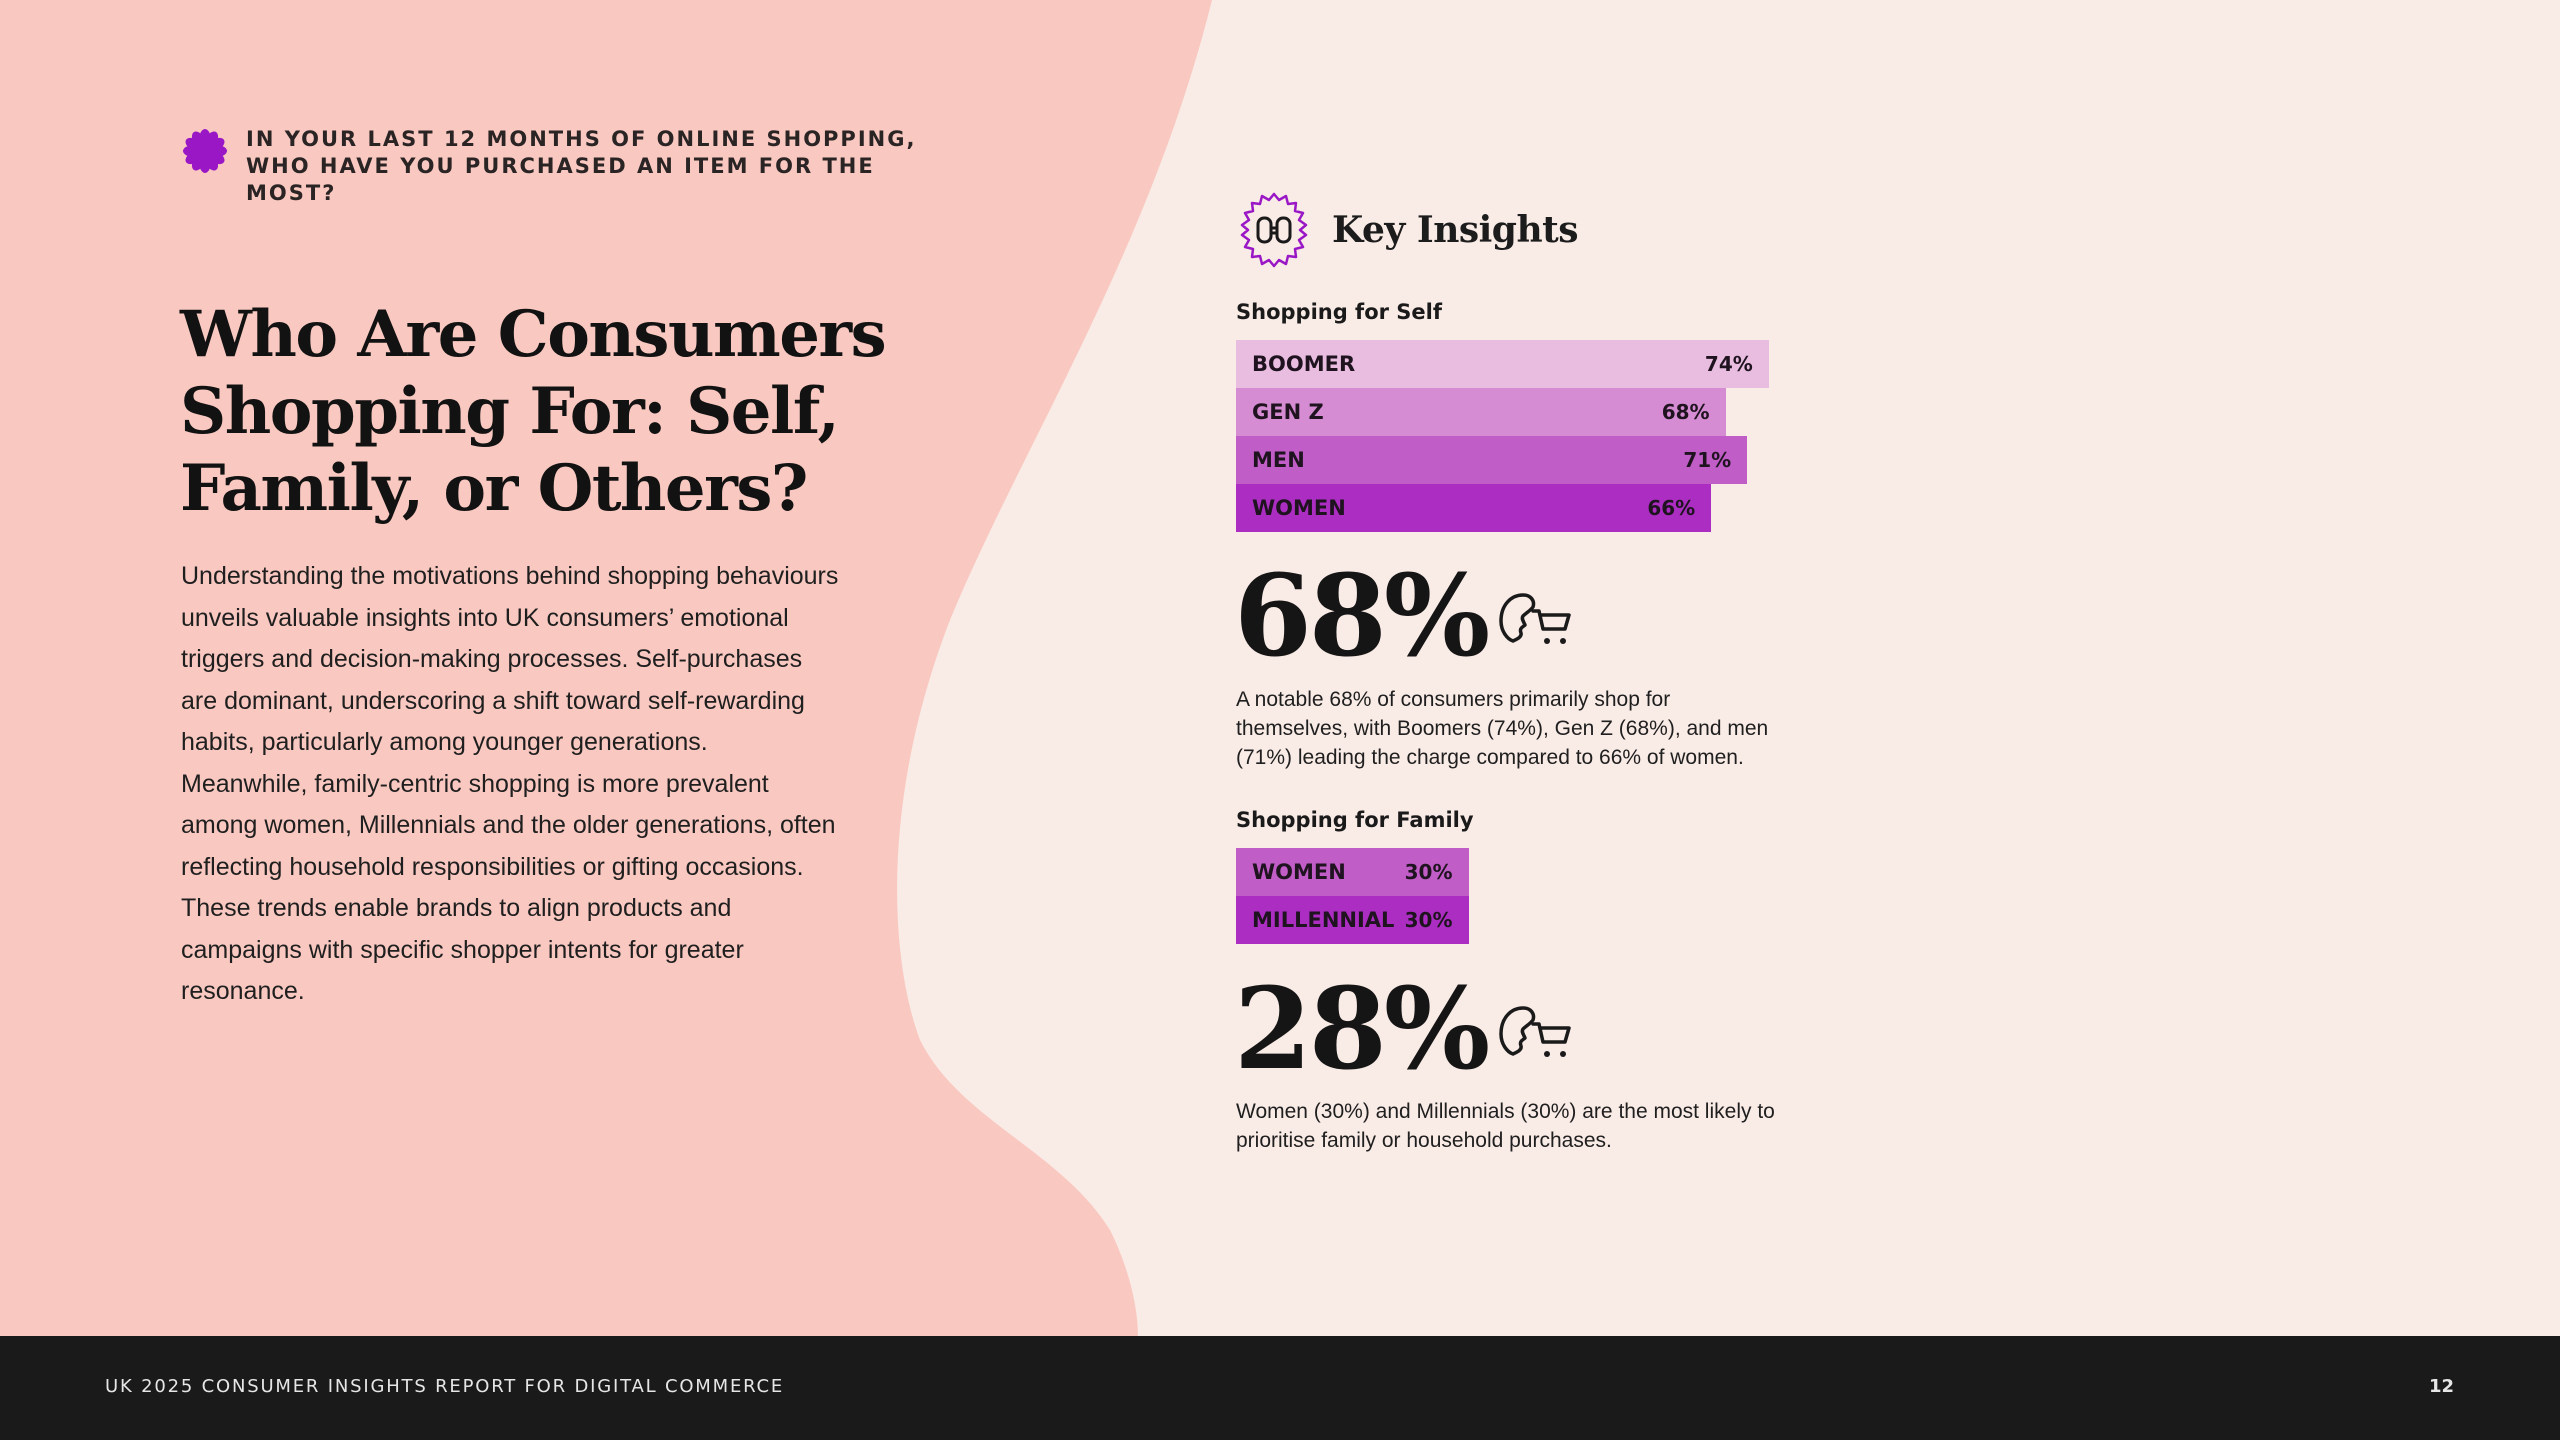 This screenshot has height=1440, width=2560. What do you see at coordinates (1278, 460) in the screenshot?
I see `bar-label: MEN` at bounding box center [1278, 460].